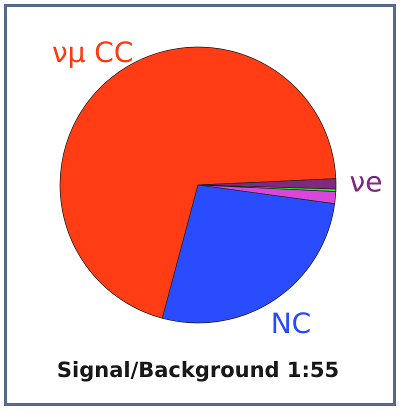 Image resolution: width=404 pixels, height=414 pixels. What do you see at coordinates (366, 182) in the screenshot?
I see `slice-label: νe` at bounding box center [366, 182].